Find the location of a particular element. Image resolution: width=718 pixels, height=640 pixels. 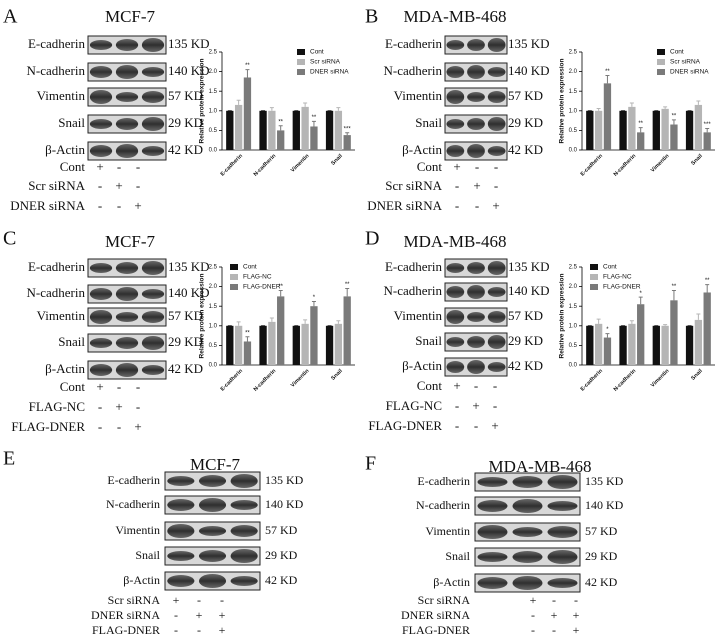

cell-line-title: MDA-MB-468 is located at coordinates (540, 466).